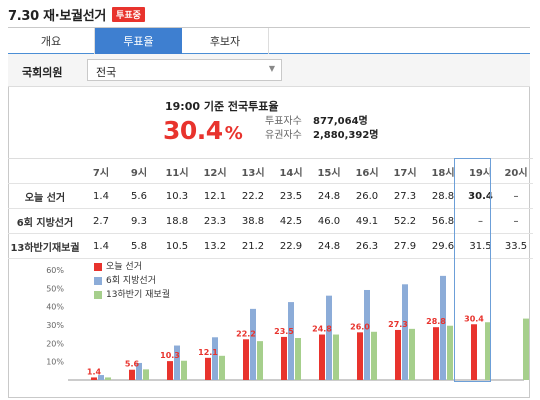 The width and height of the screenshot is (540, 400). I want to click on region-select: 전국 ▼, so click(184, 70).